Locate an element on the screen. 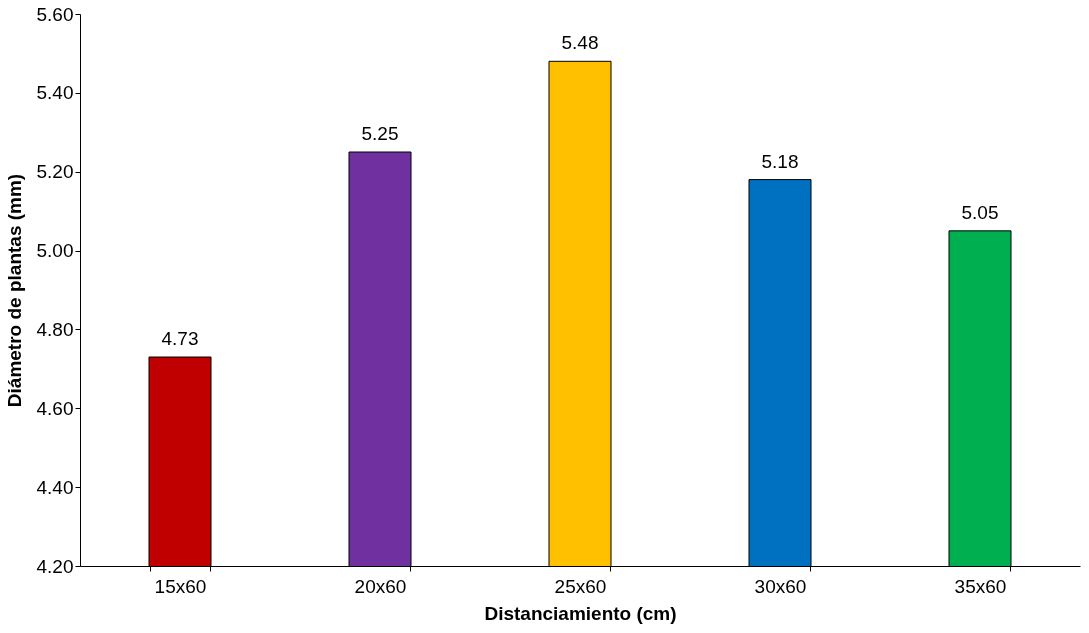 This screenshot has width=1089, height=633. y-tick-label: 5.20 is located at coordinates (55, 172).